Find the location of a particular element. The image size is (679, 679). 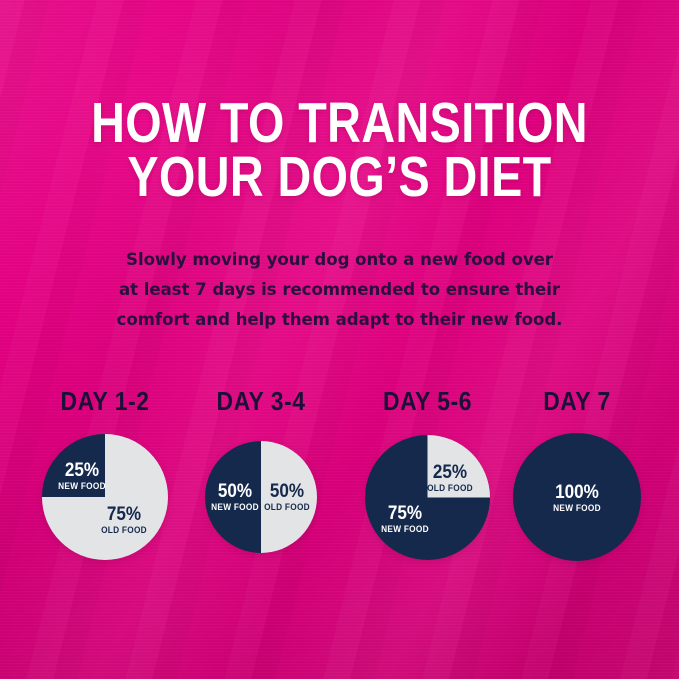

day-label-1: DAY 1-2 is located at coordinates (105, 401).